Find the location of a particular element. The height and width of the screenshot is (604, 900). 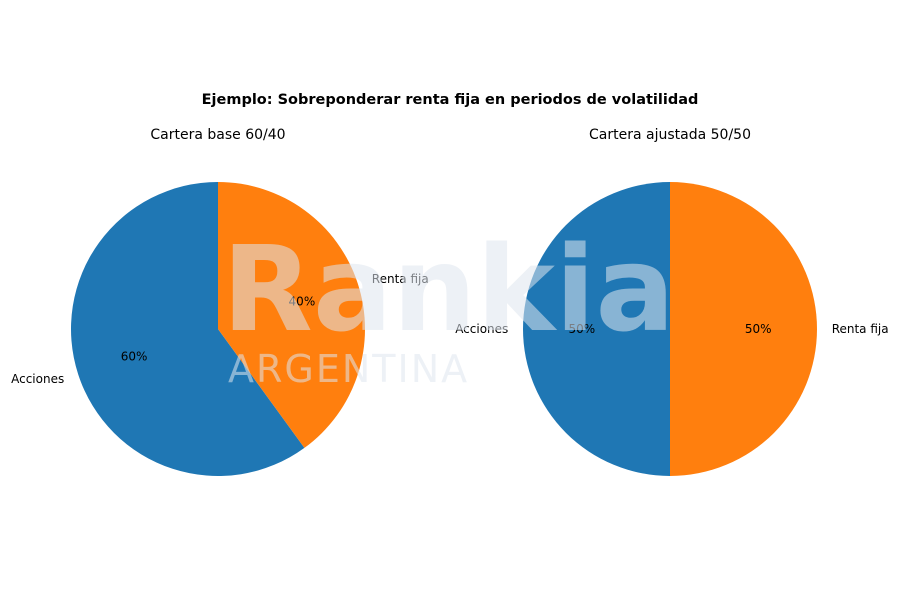

slice-percent-label: 40% is located at coordinates (302, 302).